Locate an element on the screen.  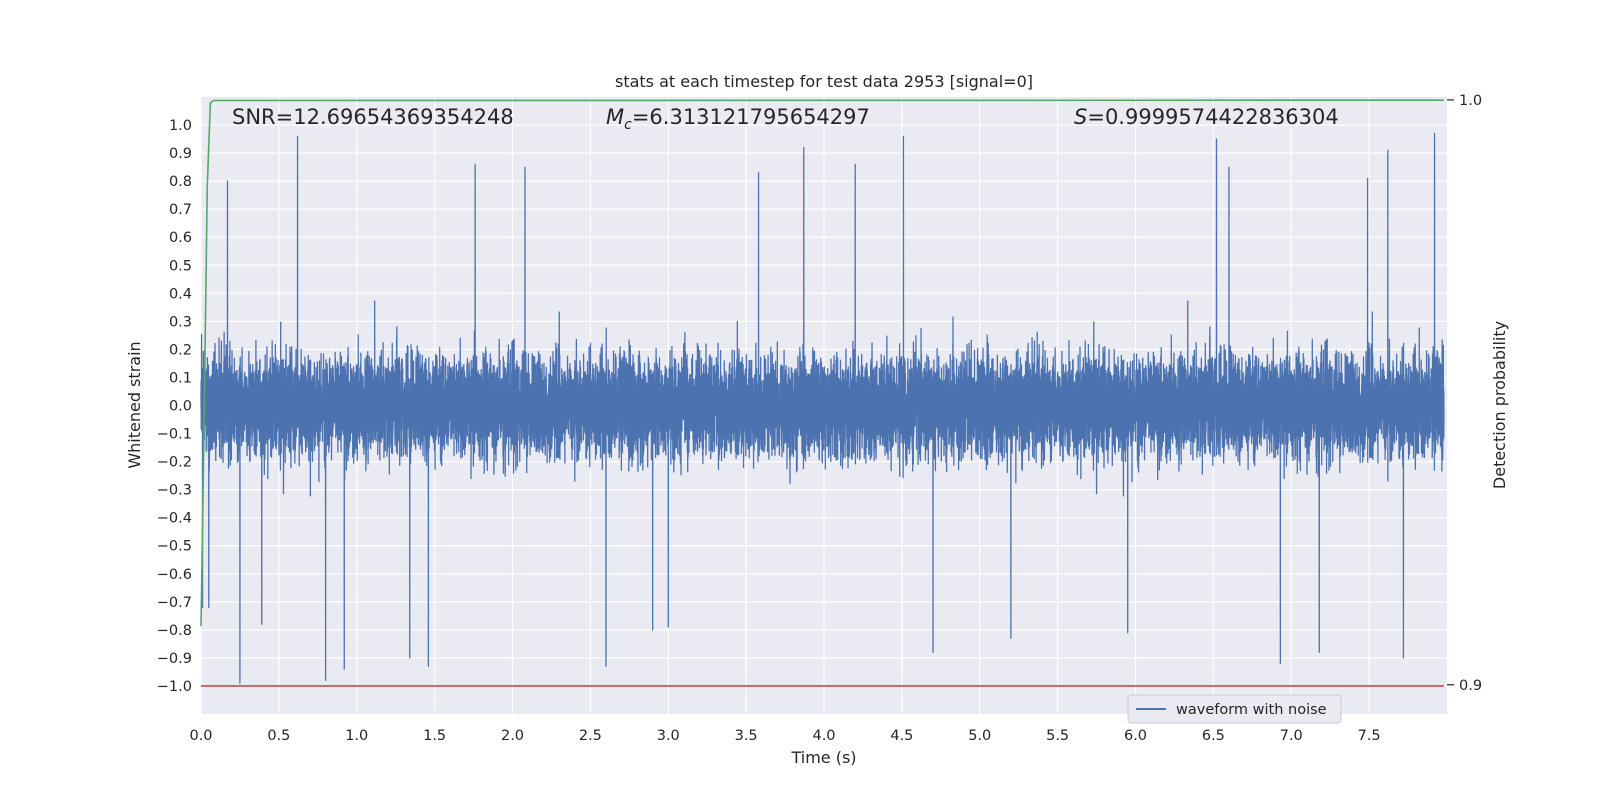
mc-value: =6.313121795654297 is located at coordinates (751, 117).